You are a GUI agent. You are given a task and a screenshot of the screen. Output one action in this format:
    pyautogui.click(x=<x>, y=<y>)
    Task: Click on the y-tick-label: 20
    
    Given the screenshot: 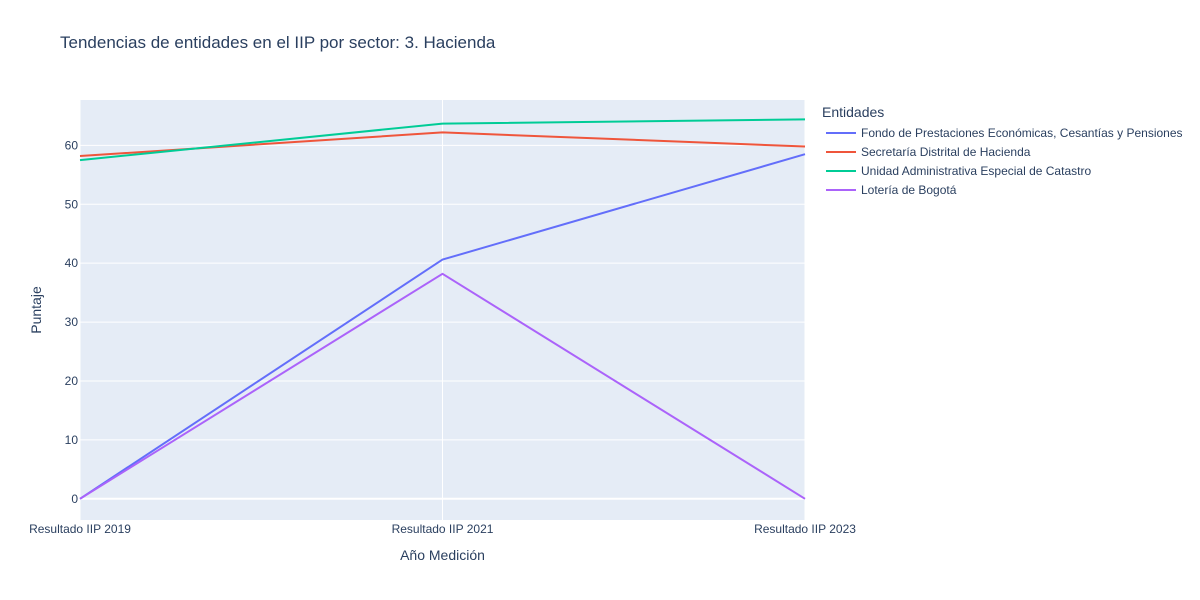 What is the action you would take?
    pyautogui.click(x=72, y=381)
    